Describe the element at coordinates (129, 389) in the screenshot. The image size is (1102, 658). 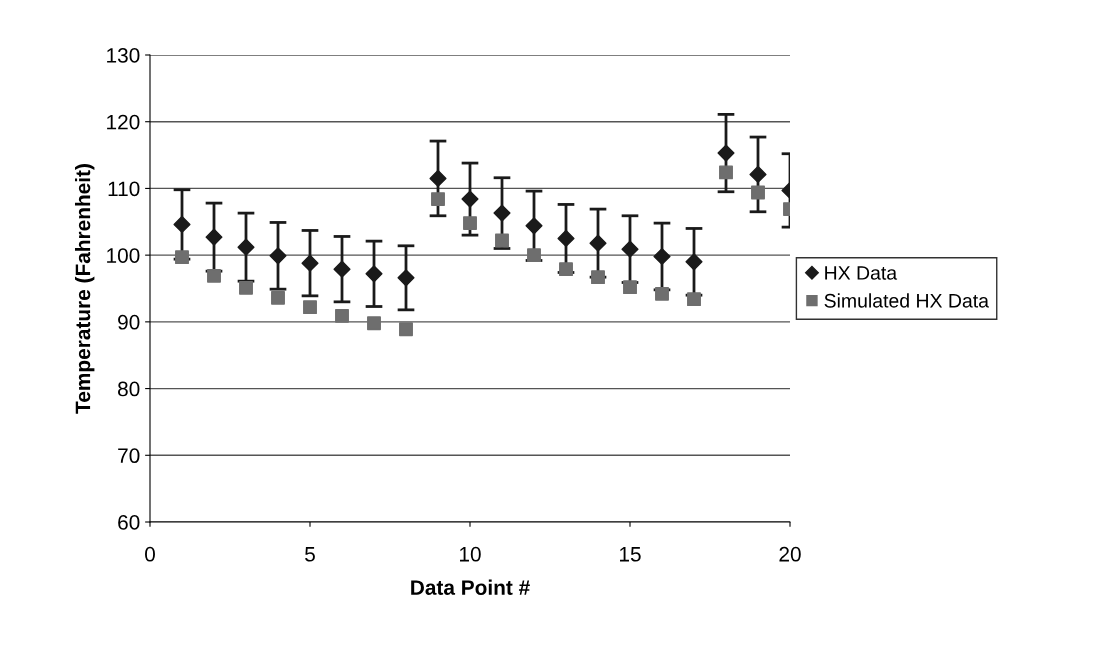
I see `y-tick-label: 80` at that location.